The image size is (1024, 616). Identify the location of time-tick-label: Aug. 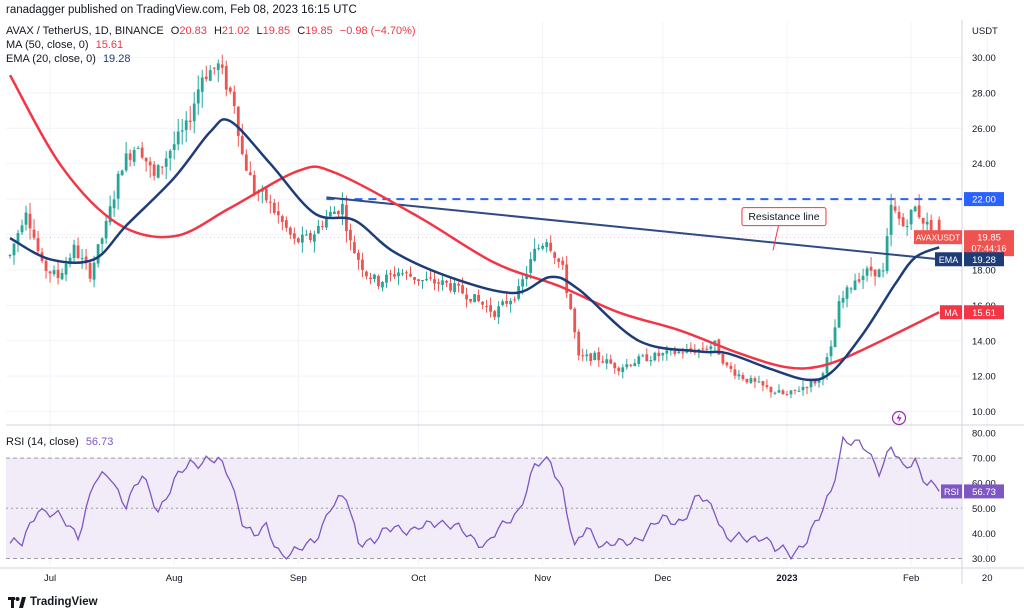
(174, 578).